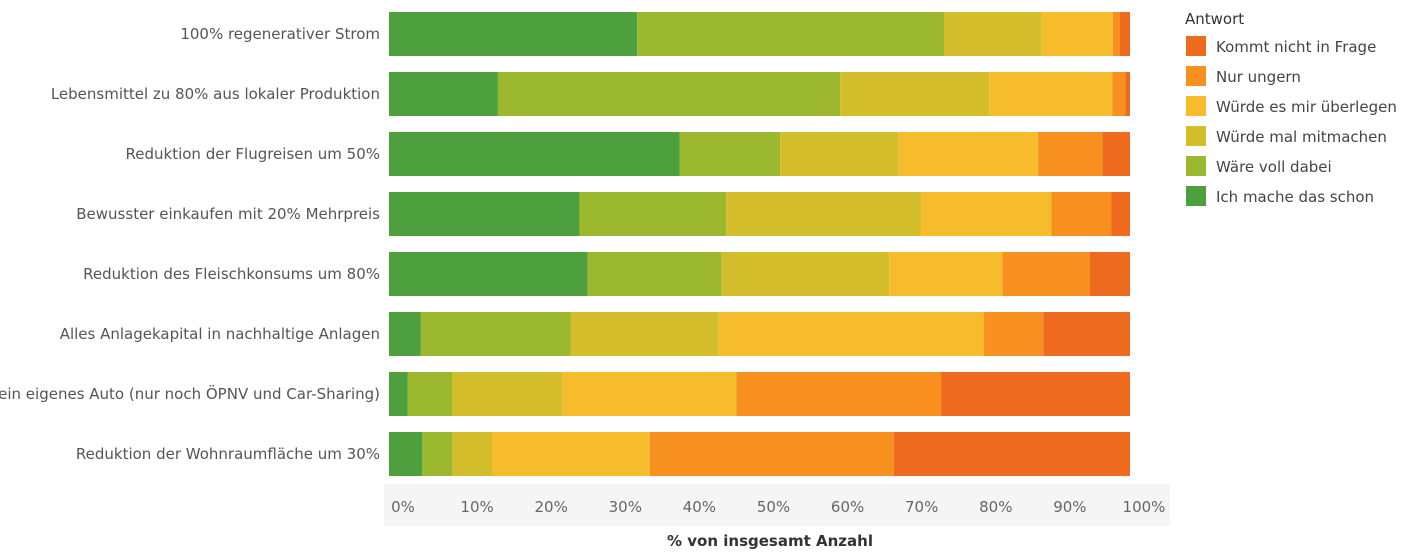  I want to click on x-tick-label: 0%, so click(403, 507).